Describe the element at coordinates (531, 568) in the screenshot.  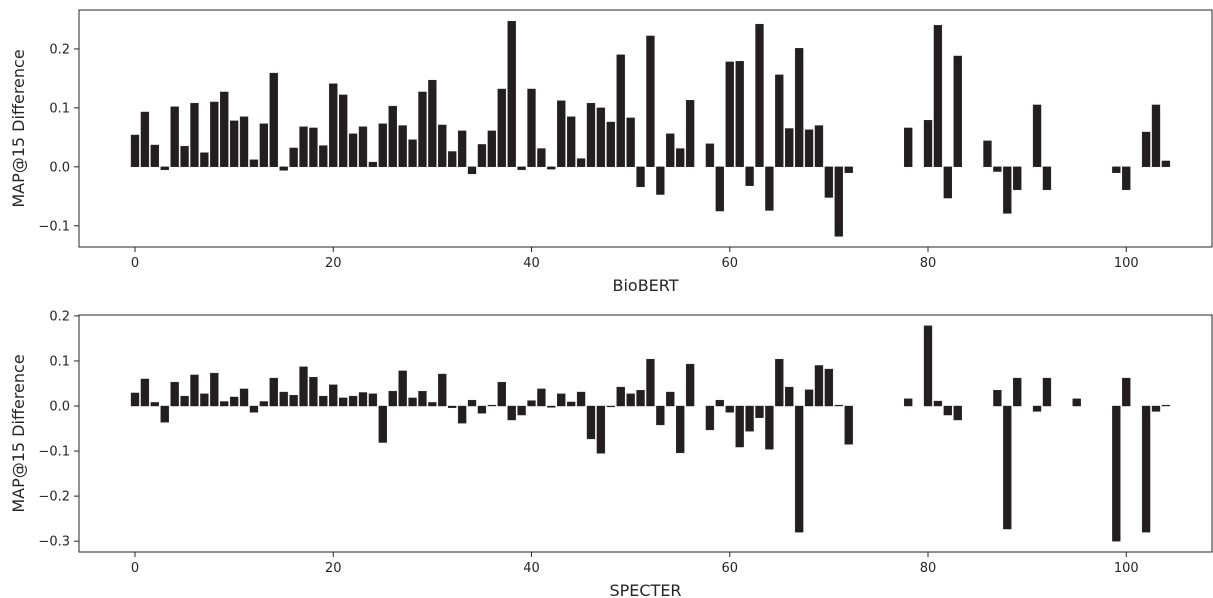
I see `x-tick-label: 40` at that location.